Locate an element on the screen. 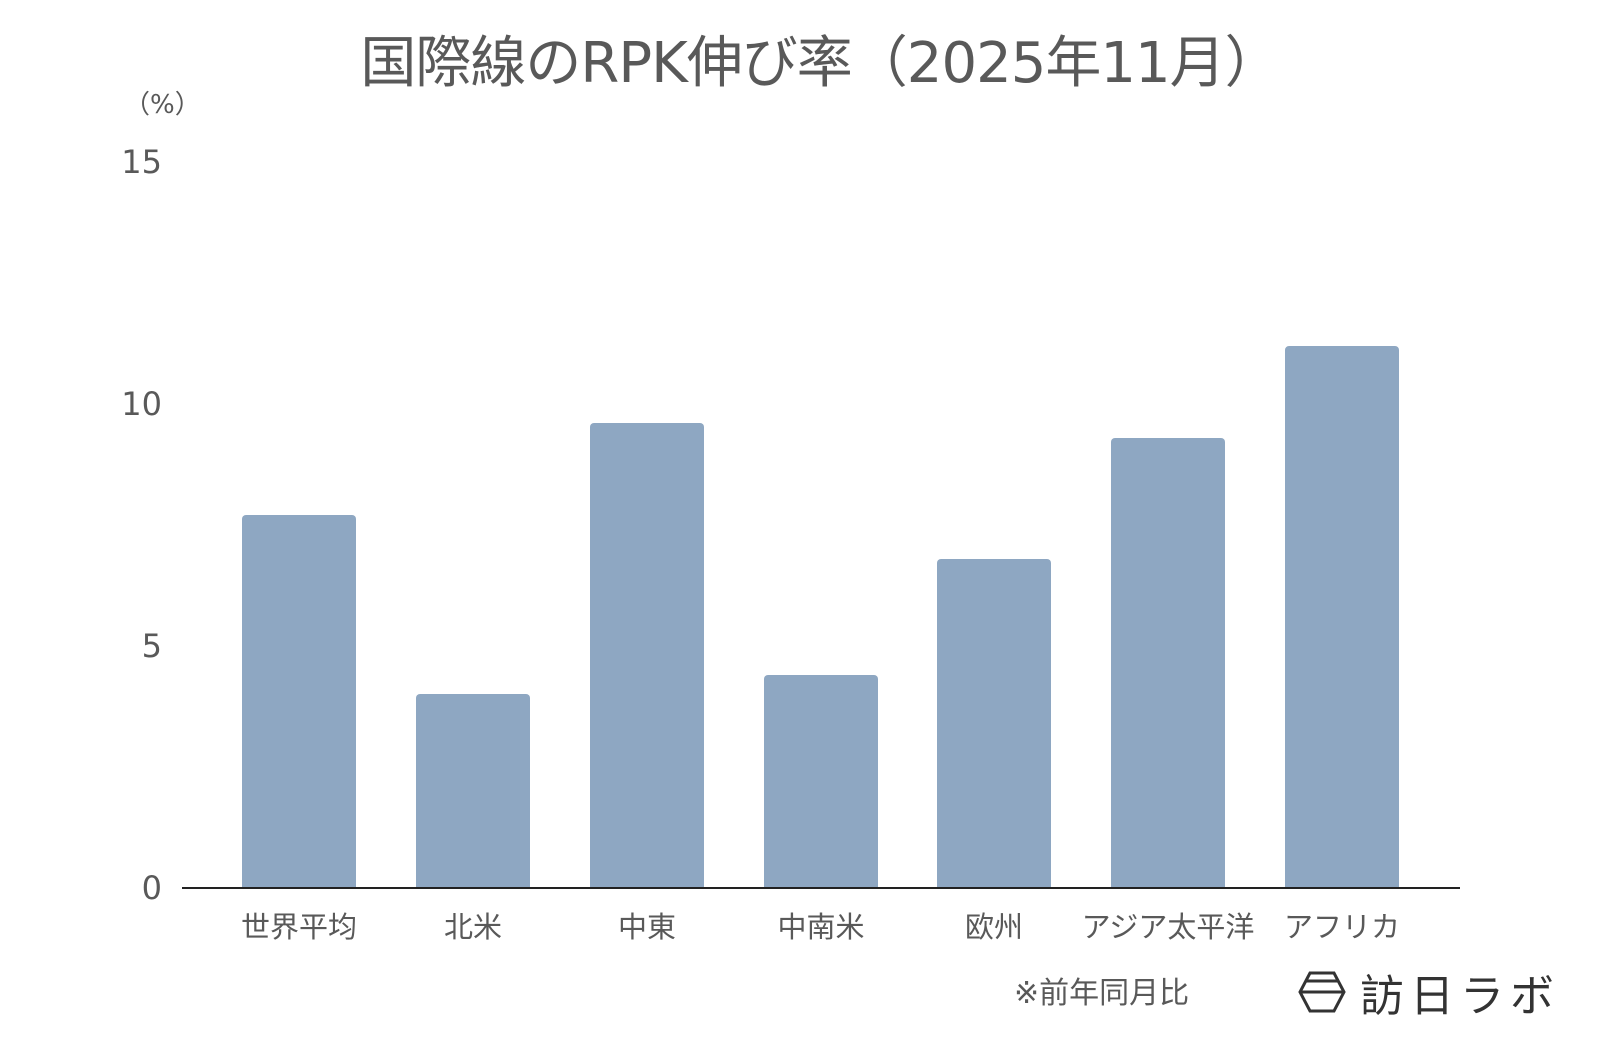  x-label: 世界平均 is located at coordinates (298, 927).